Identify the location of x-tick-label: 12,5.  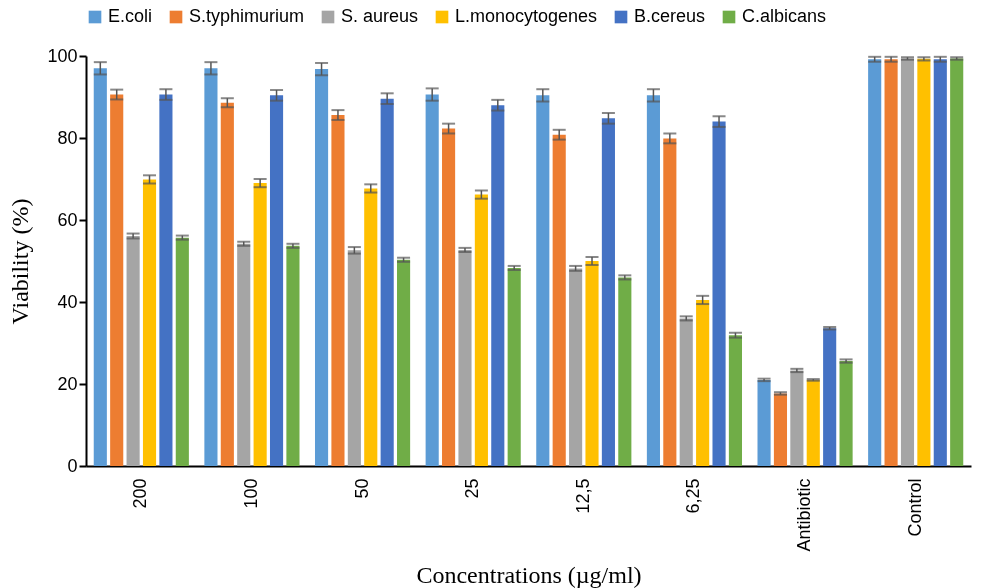
(582, 496).